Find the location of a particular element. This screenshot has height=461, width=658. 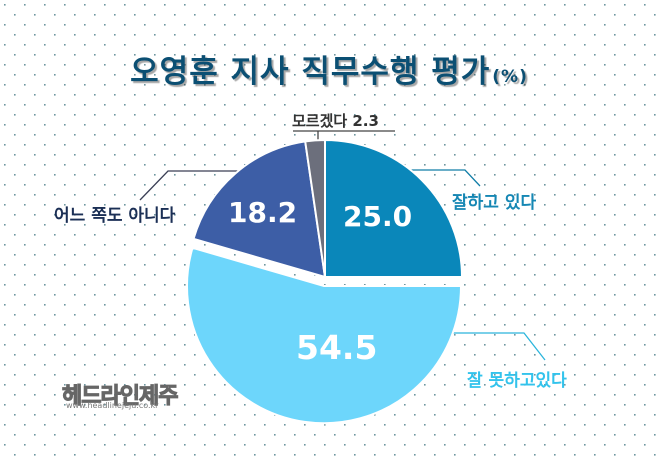

watermark-url: www.headlinejeju.co.kr is located at coordinates (112, 405).